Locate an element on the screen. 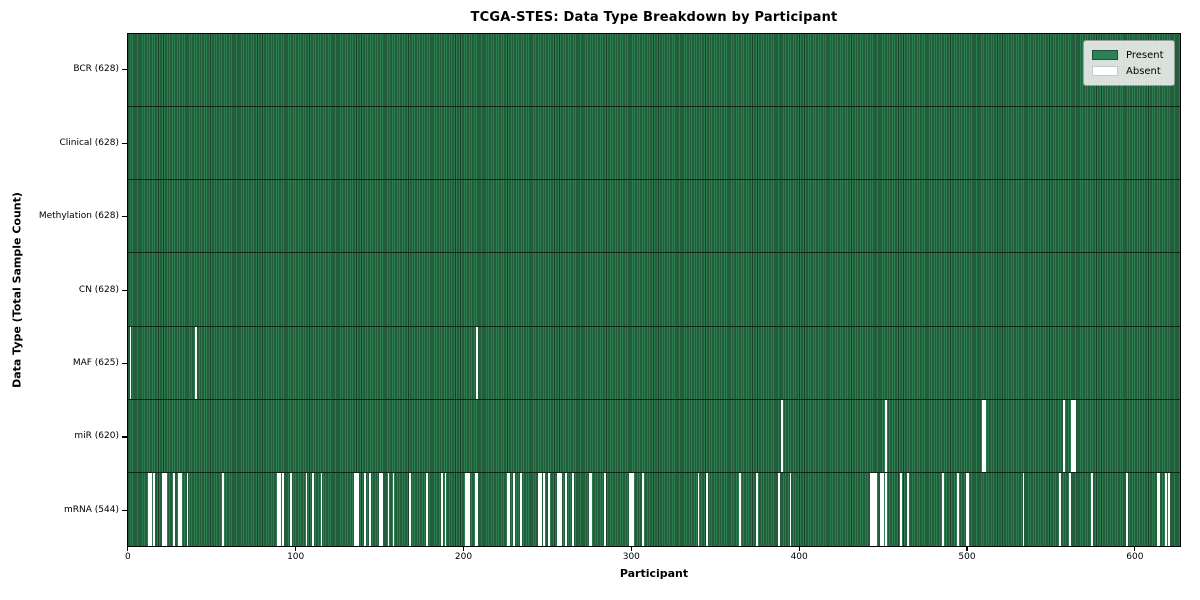 The width and height of the screenshot is (1200, 600). x-tick-label: 0 is located at coordinates (127, 557).